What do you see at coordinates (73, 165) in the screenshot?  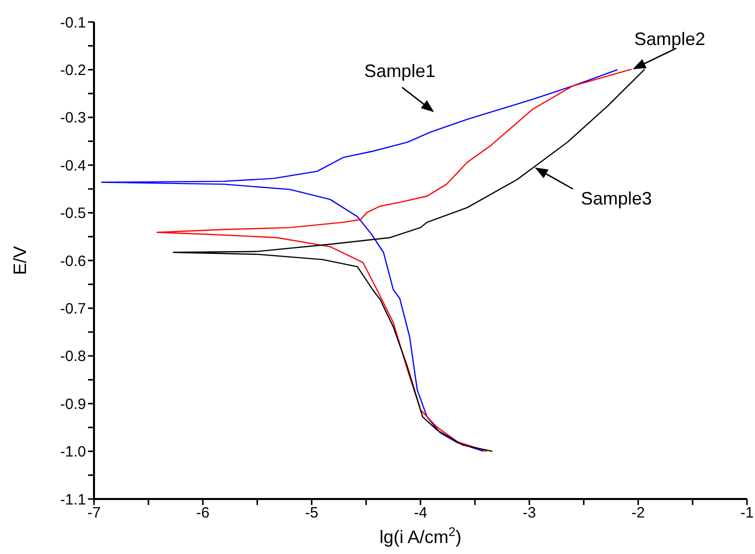 I see `y-tick-label: -0.4` at bounding box center [73, 165].